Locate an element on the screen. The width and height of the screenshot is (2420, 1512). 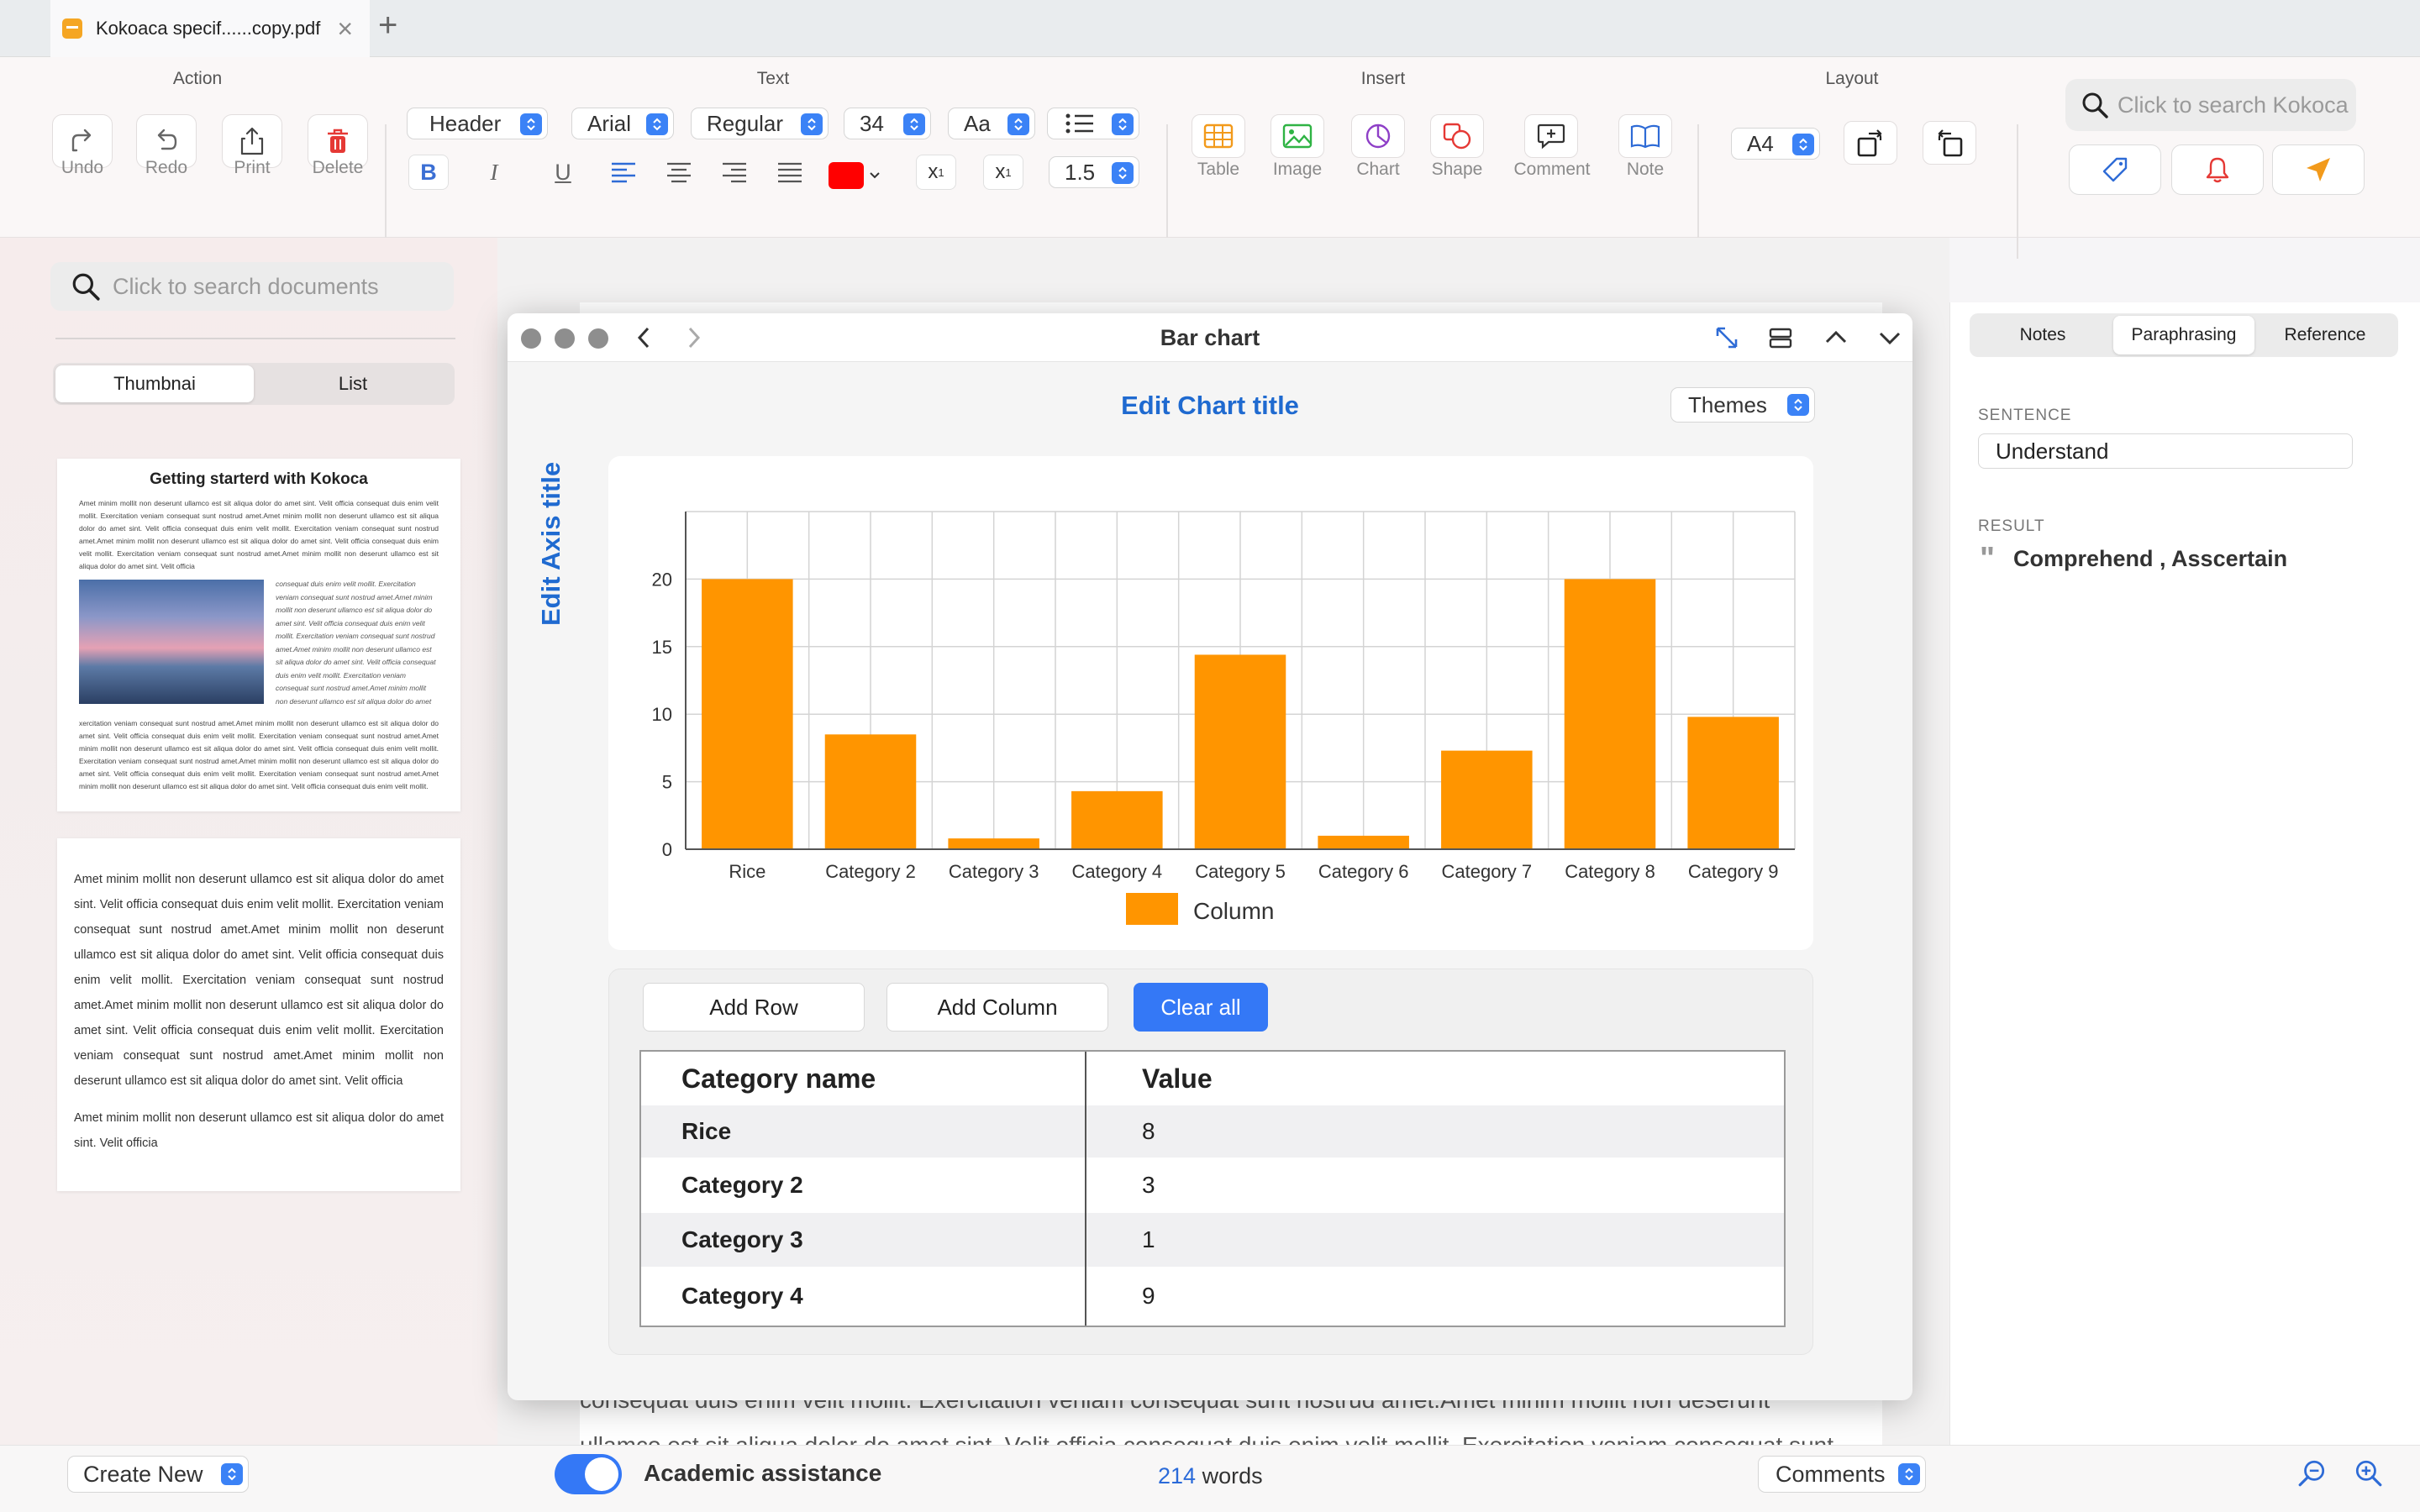
zoom-window-button is located at coordinates (598, 338).